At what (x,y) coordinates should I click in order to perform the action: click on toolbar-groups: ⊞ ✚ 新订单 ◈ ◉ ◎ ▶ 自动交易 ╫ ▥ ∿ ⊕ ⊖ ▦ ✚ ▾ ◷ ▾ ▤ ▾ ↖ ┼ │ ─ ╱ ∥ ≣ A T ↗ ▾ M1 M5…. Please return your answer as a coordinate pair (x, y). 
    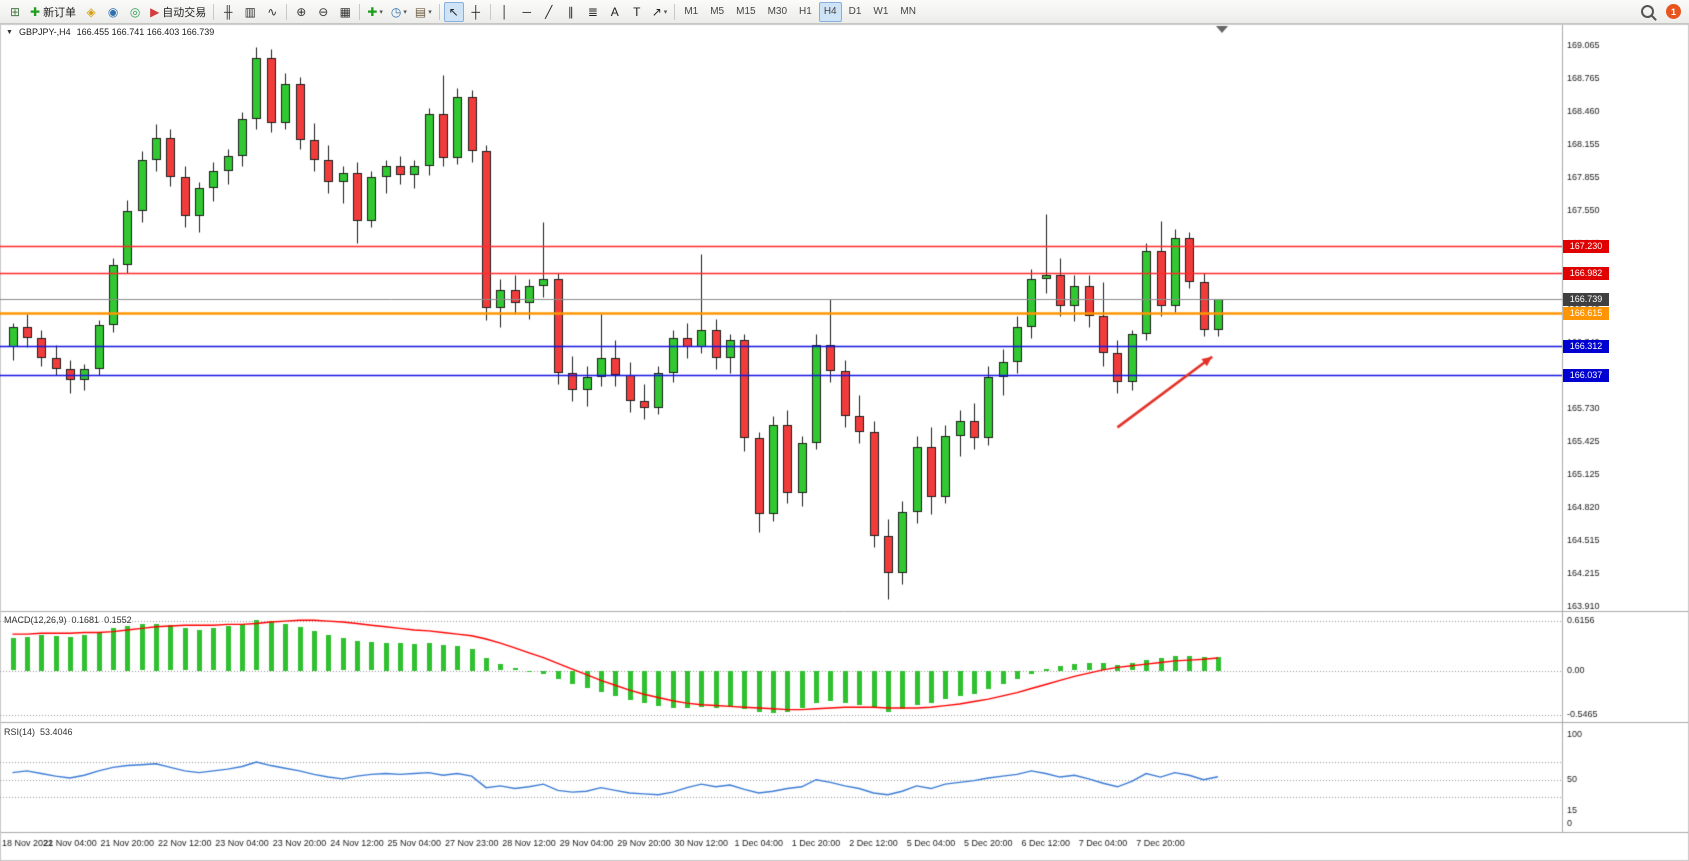
    Looking at the image, I should click on (463, 11).